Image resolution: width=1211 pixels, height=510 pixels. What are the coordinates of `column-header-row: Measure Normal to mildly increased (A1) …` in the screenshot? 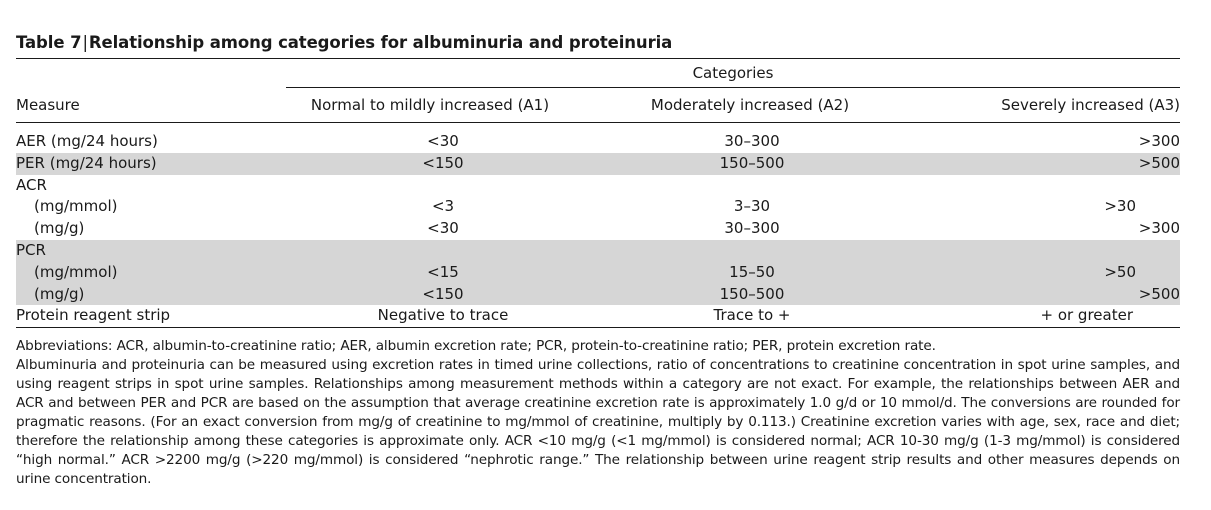 It's located at (598, 105).